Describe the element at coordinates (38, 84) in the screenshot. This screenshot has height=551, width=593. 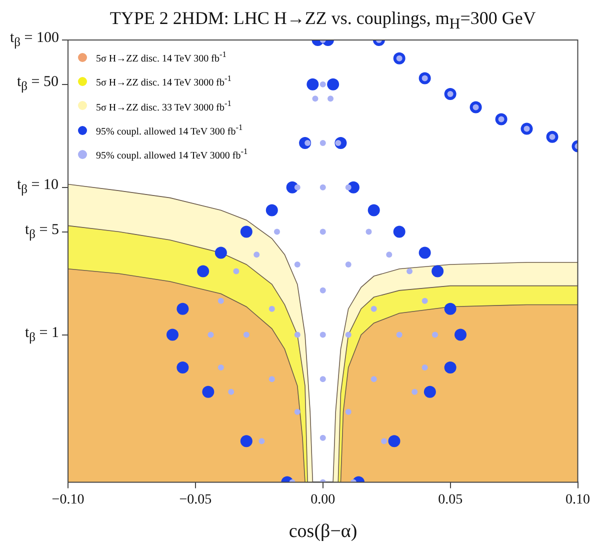
I see `y-tick-label: t$_{β}$ = 50` at that location.